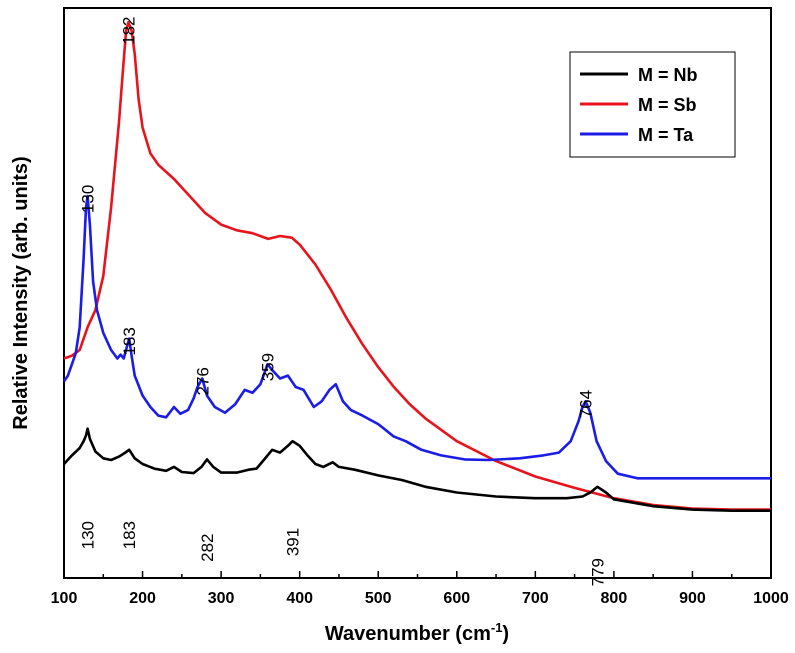  Describe the element at coordinates (299, 598) in the screenshot. I see `x-tick-label: 400` at that location.